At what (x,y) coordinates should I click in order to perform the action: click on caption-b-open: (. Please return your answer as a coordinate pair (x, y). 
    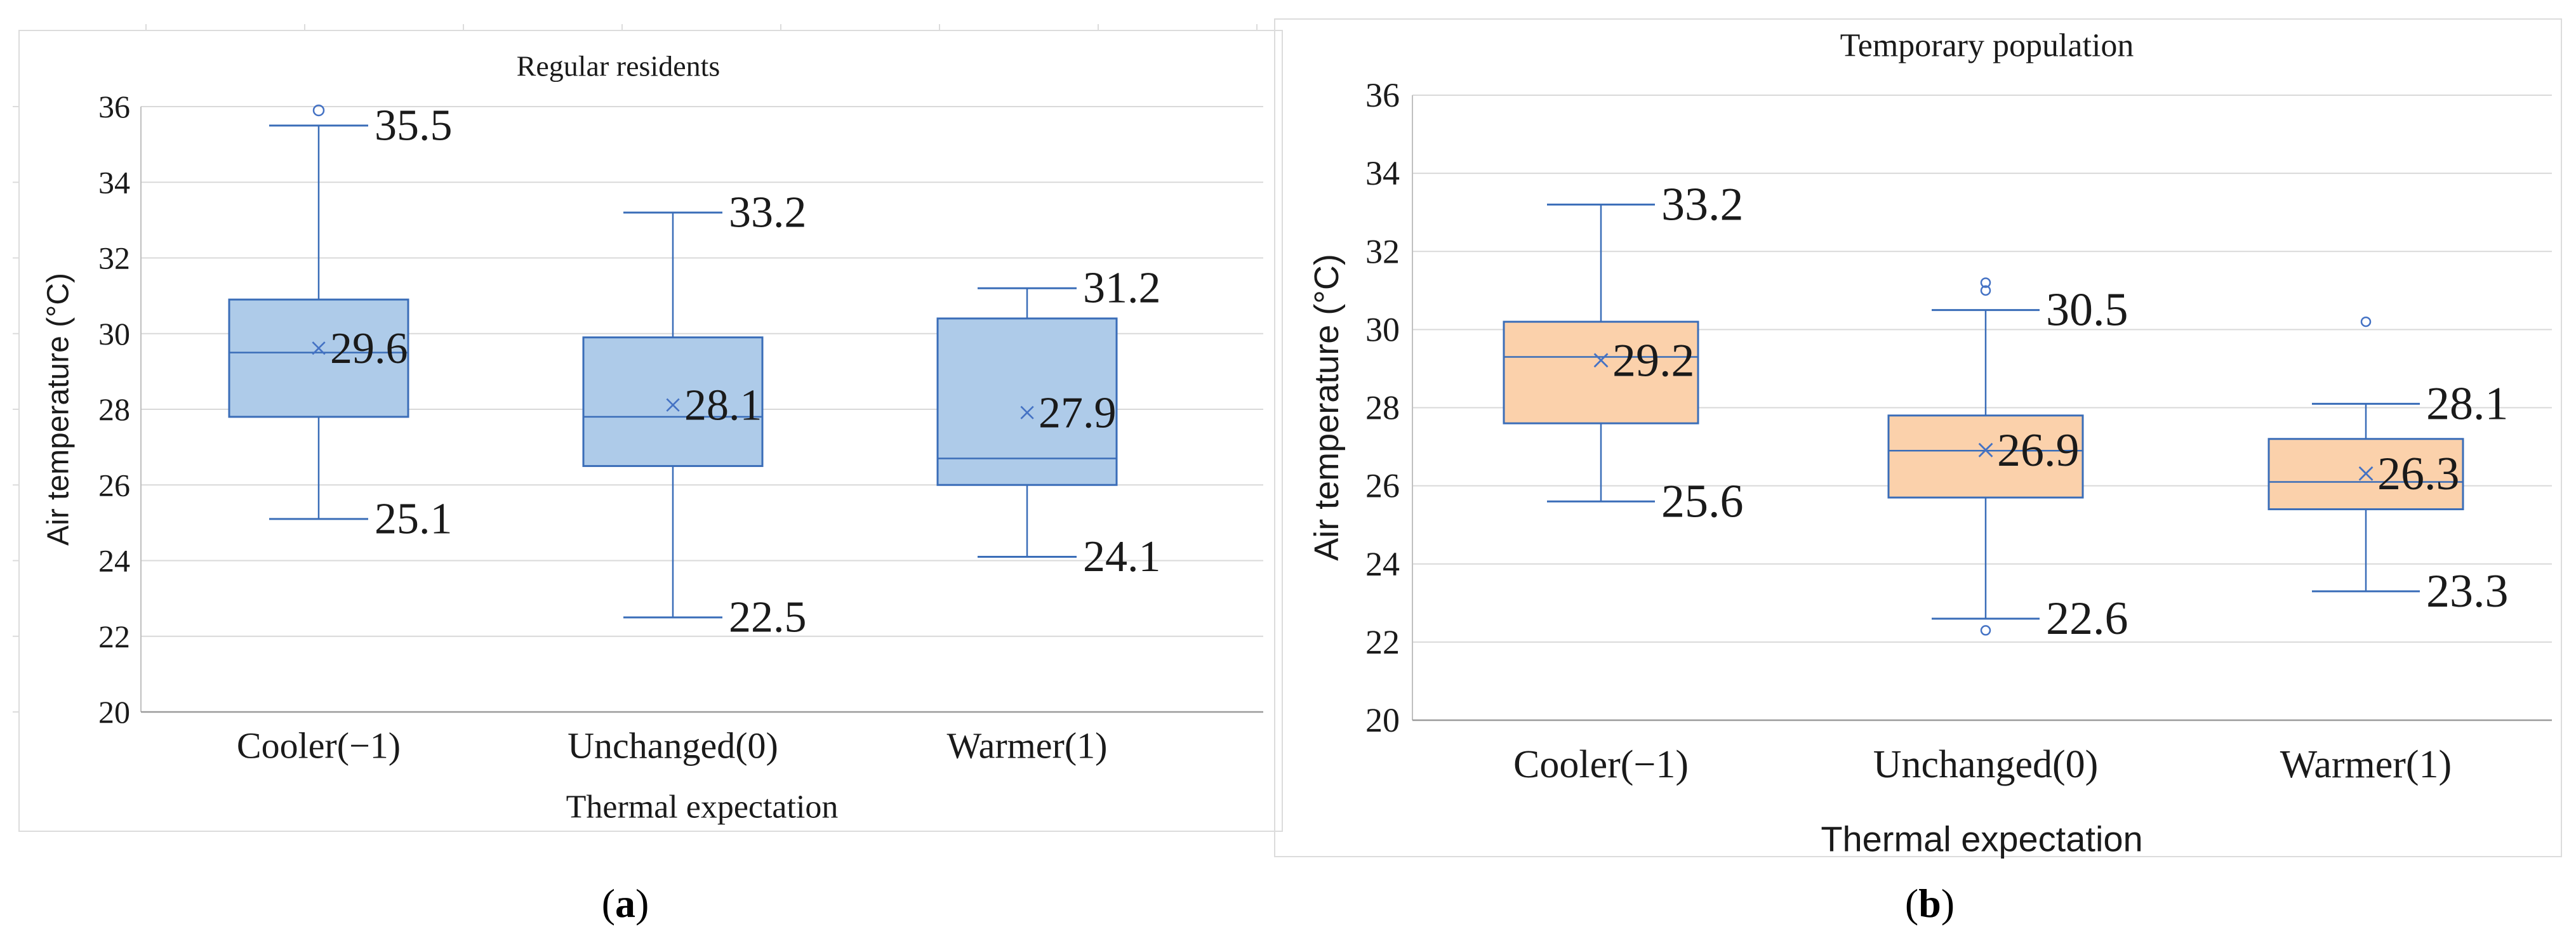
    Looking at the image, I should click on (1911, 903).